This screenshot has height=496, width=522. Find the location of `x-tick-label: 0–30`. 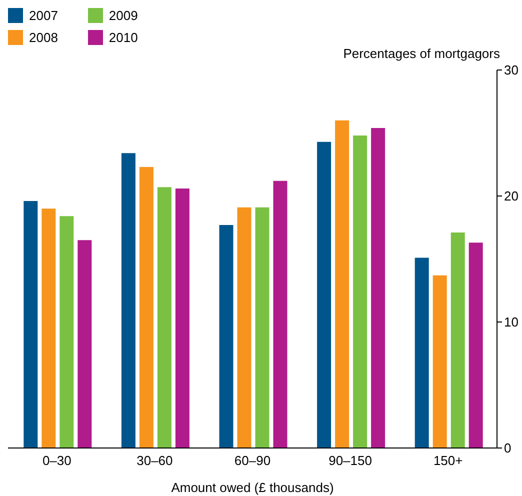

x-tick-label: 0–30 is located at coordinates (57, 460).